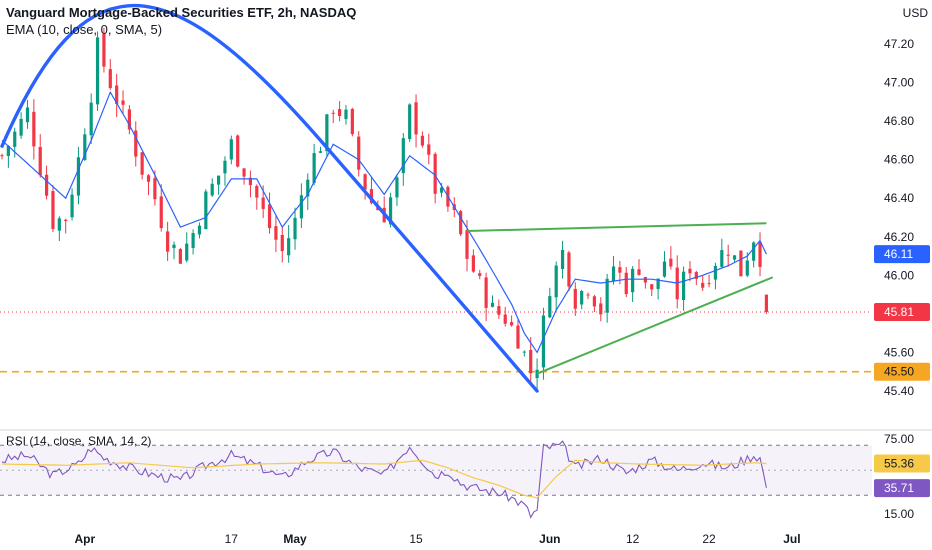 The width and height of the screenshot is (932, 550). What do you see at coordinates (899, 160) in the screenshot?
I see `price-tick-label: 46.60` at bounding box center [899, 160].